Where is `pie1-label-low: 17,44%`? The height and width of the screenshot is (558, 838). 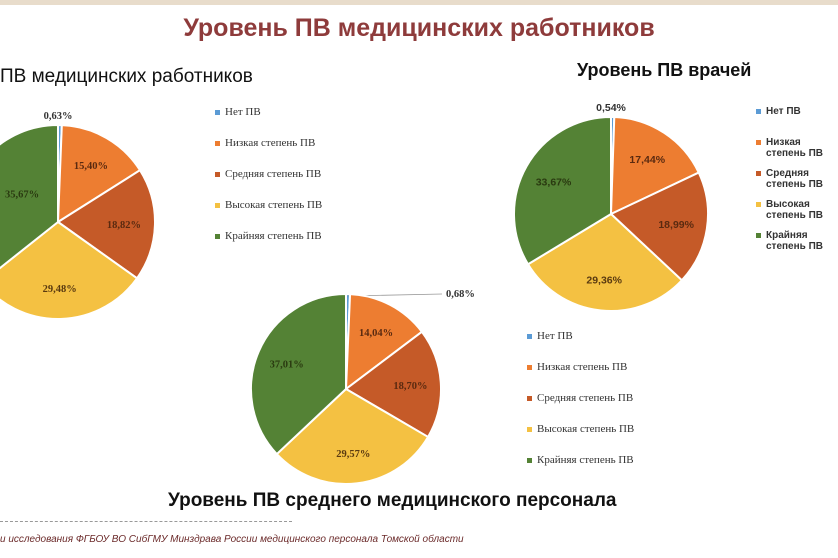
pie1-label-low: 17,44% is located at coordinates (647, 160).